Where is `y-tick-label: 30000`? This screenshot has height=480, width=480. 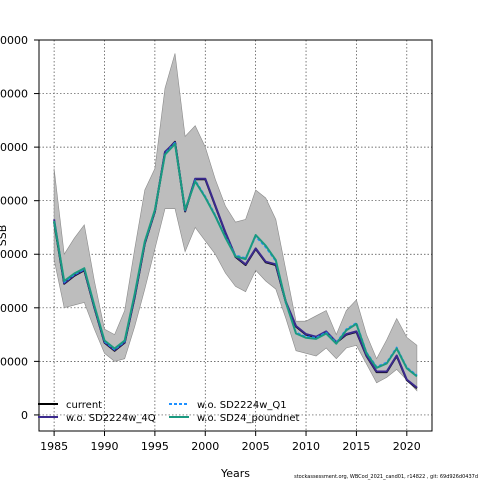 y-tick-label: 30000 is located at coordinates (14, 254).